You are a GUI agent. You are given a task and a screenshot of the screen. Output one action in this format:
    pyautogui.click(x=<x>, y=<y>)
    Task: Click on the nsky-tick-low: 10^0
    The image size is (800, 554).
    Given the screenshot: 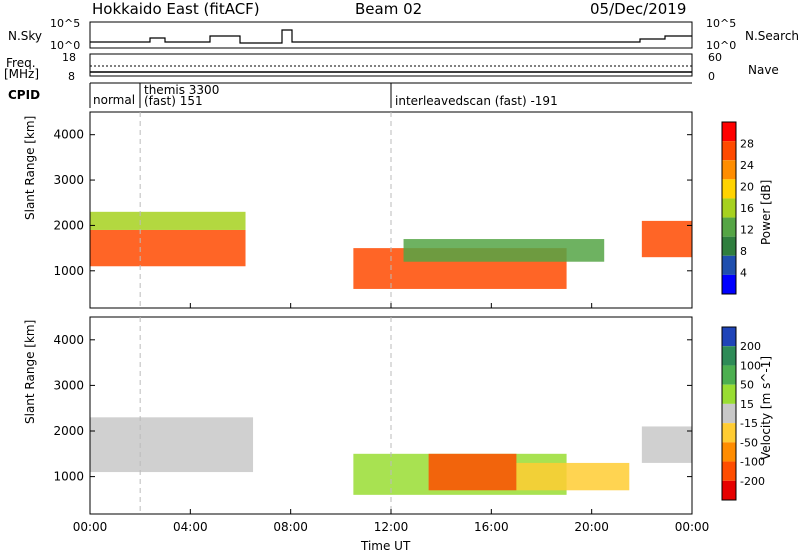 What is the action you would take?
    pyautogui.click(x=65, y=45)
    